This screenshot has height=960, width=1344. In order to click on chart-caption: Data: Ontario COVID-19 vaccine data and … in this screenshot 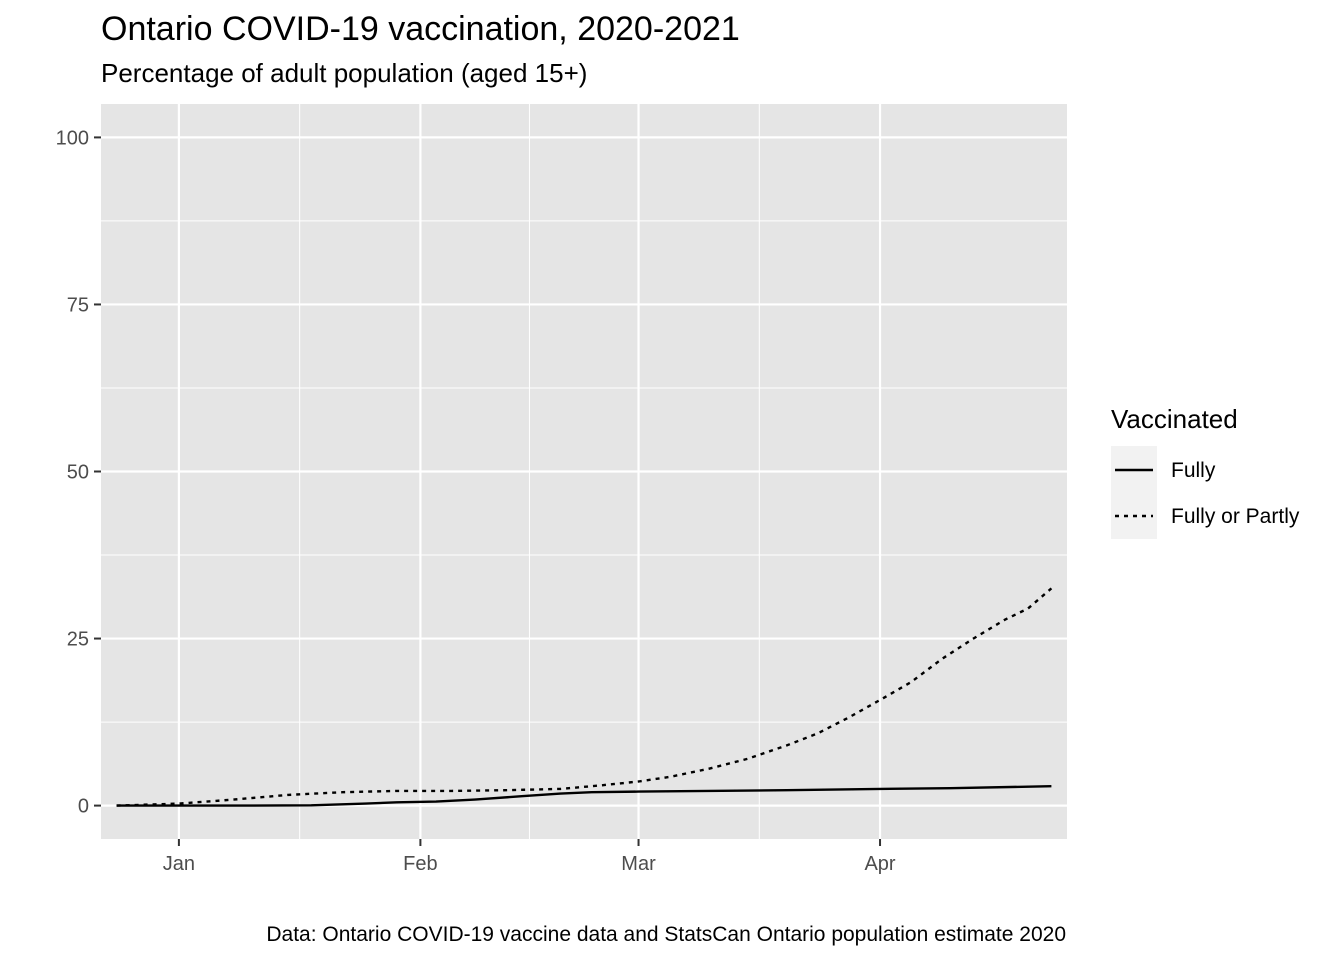, I will do `click(666, 934)`.